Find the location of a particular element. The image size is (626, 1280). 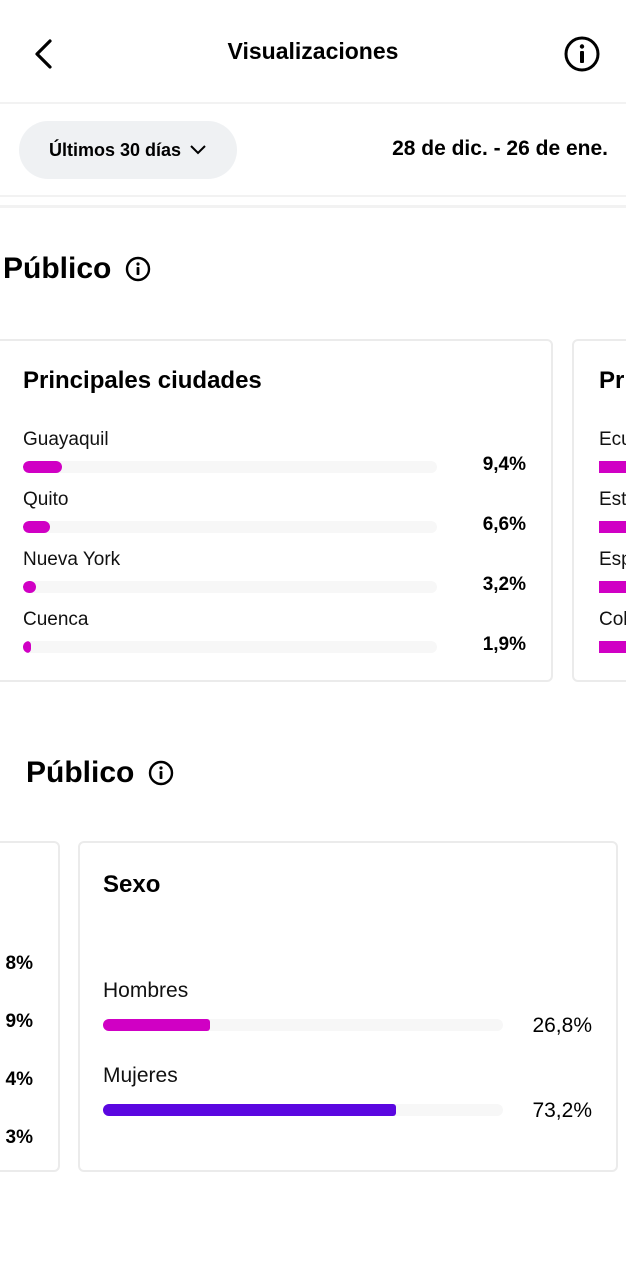

page-title: Visualizaciones is located at coordinates (313, 51).